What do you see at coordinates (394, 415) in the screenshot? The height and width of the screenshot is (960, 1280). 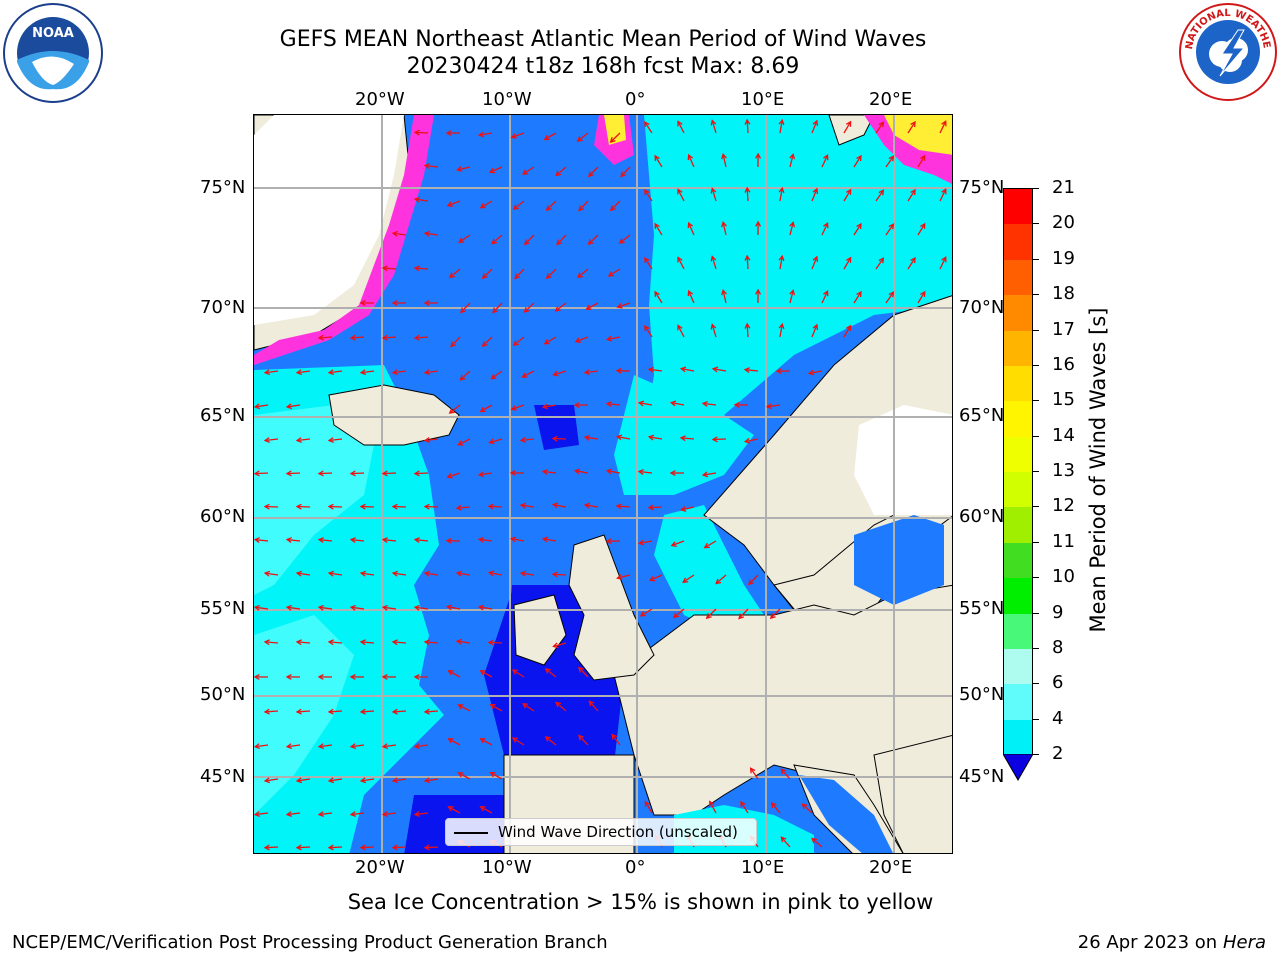 I see `iceland-land` at bounding box center [394, 415].